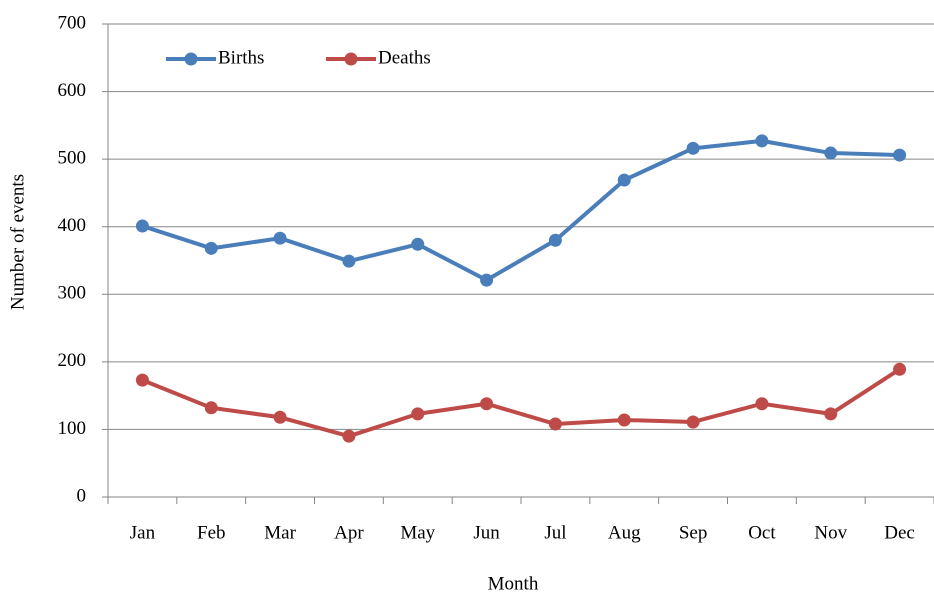 The width and height of the screenshot is (934, 593). I want to click on x-tick-label: Nov, so click(830, 532).